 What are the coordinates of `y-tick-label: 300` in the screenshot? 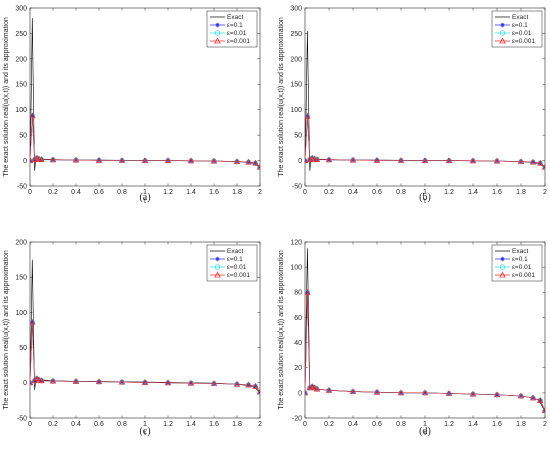 It's located at (21, 8).